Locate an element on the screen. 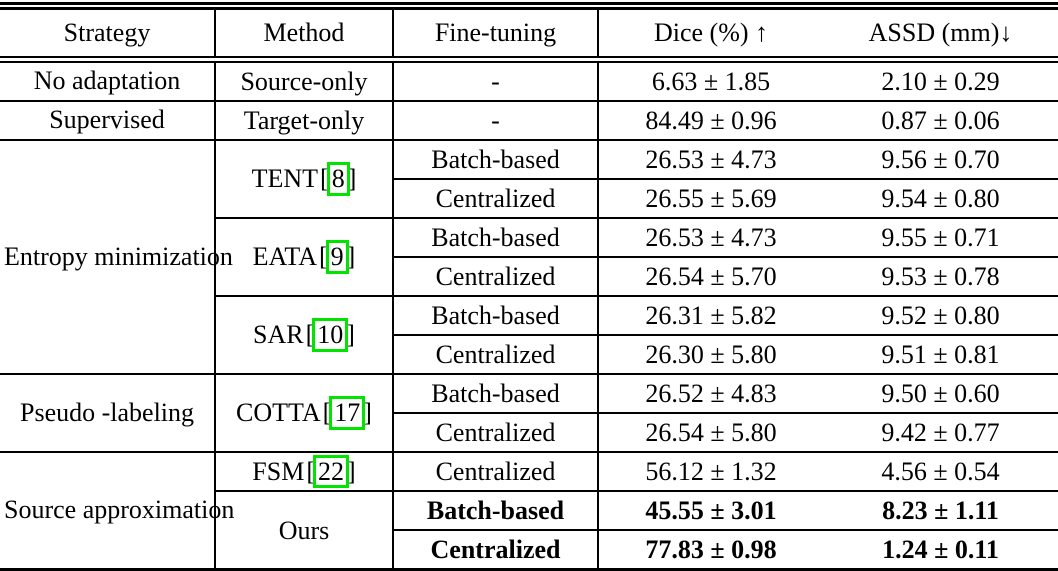  cell-strategy: Pseudo -labeling is located at coordinates (108, 412).